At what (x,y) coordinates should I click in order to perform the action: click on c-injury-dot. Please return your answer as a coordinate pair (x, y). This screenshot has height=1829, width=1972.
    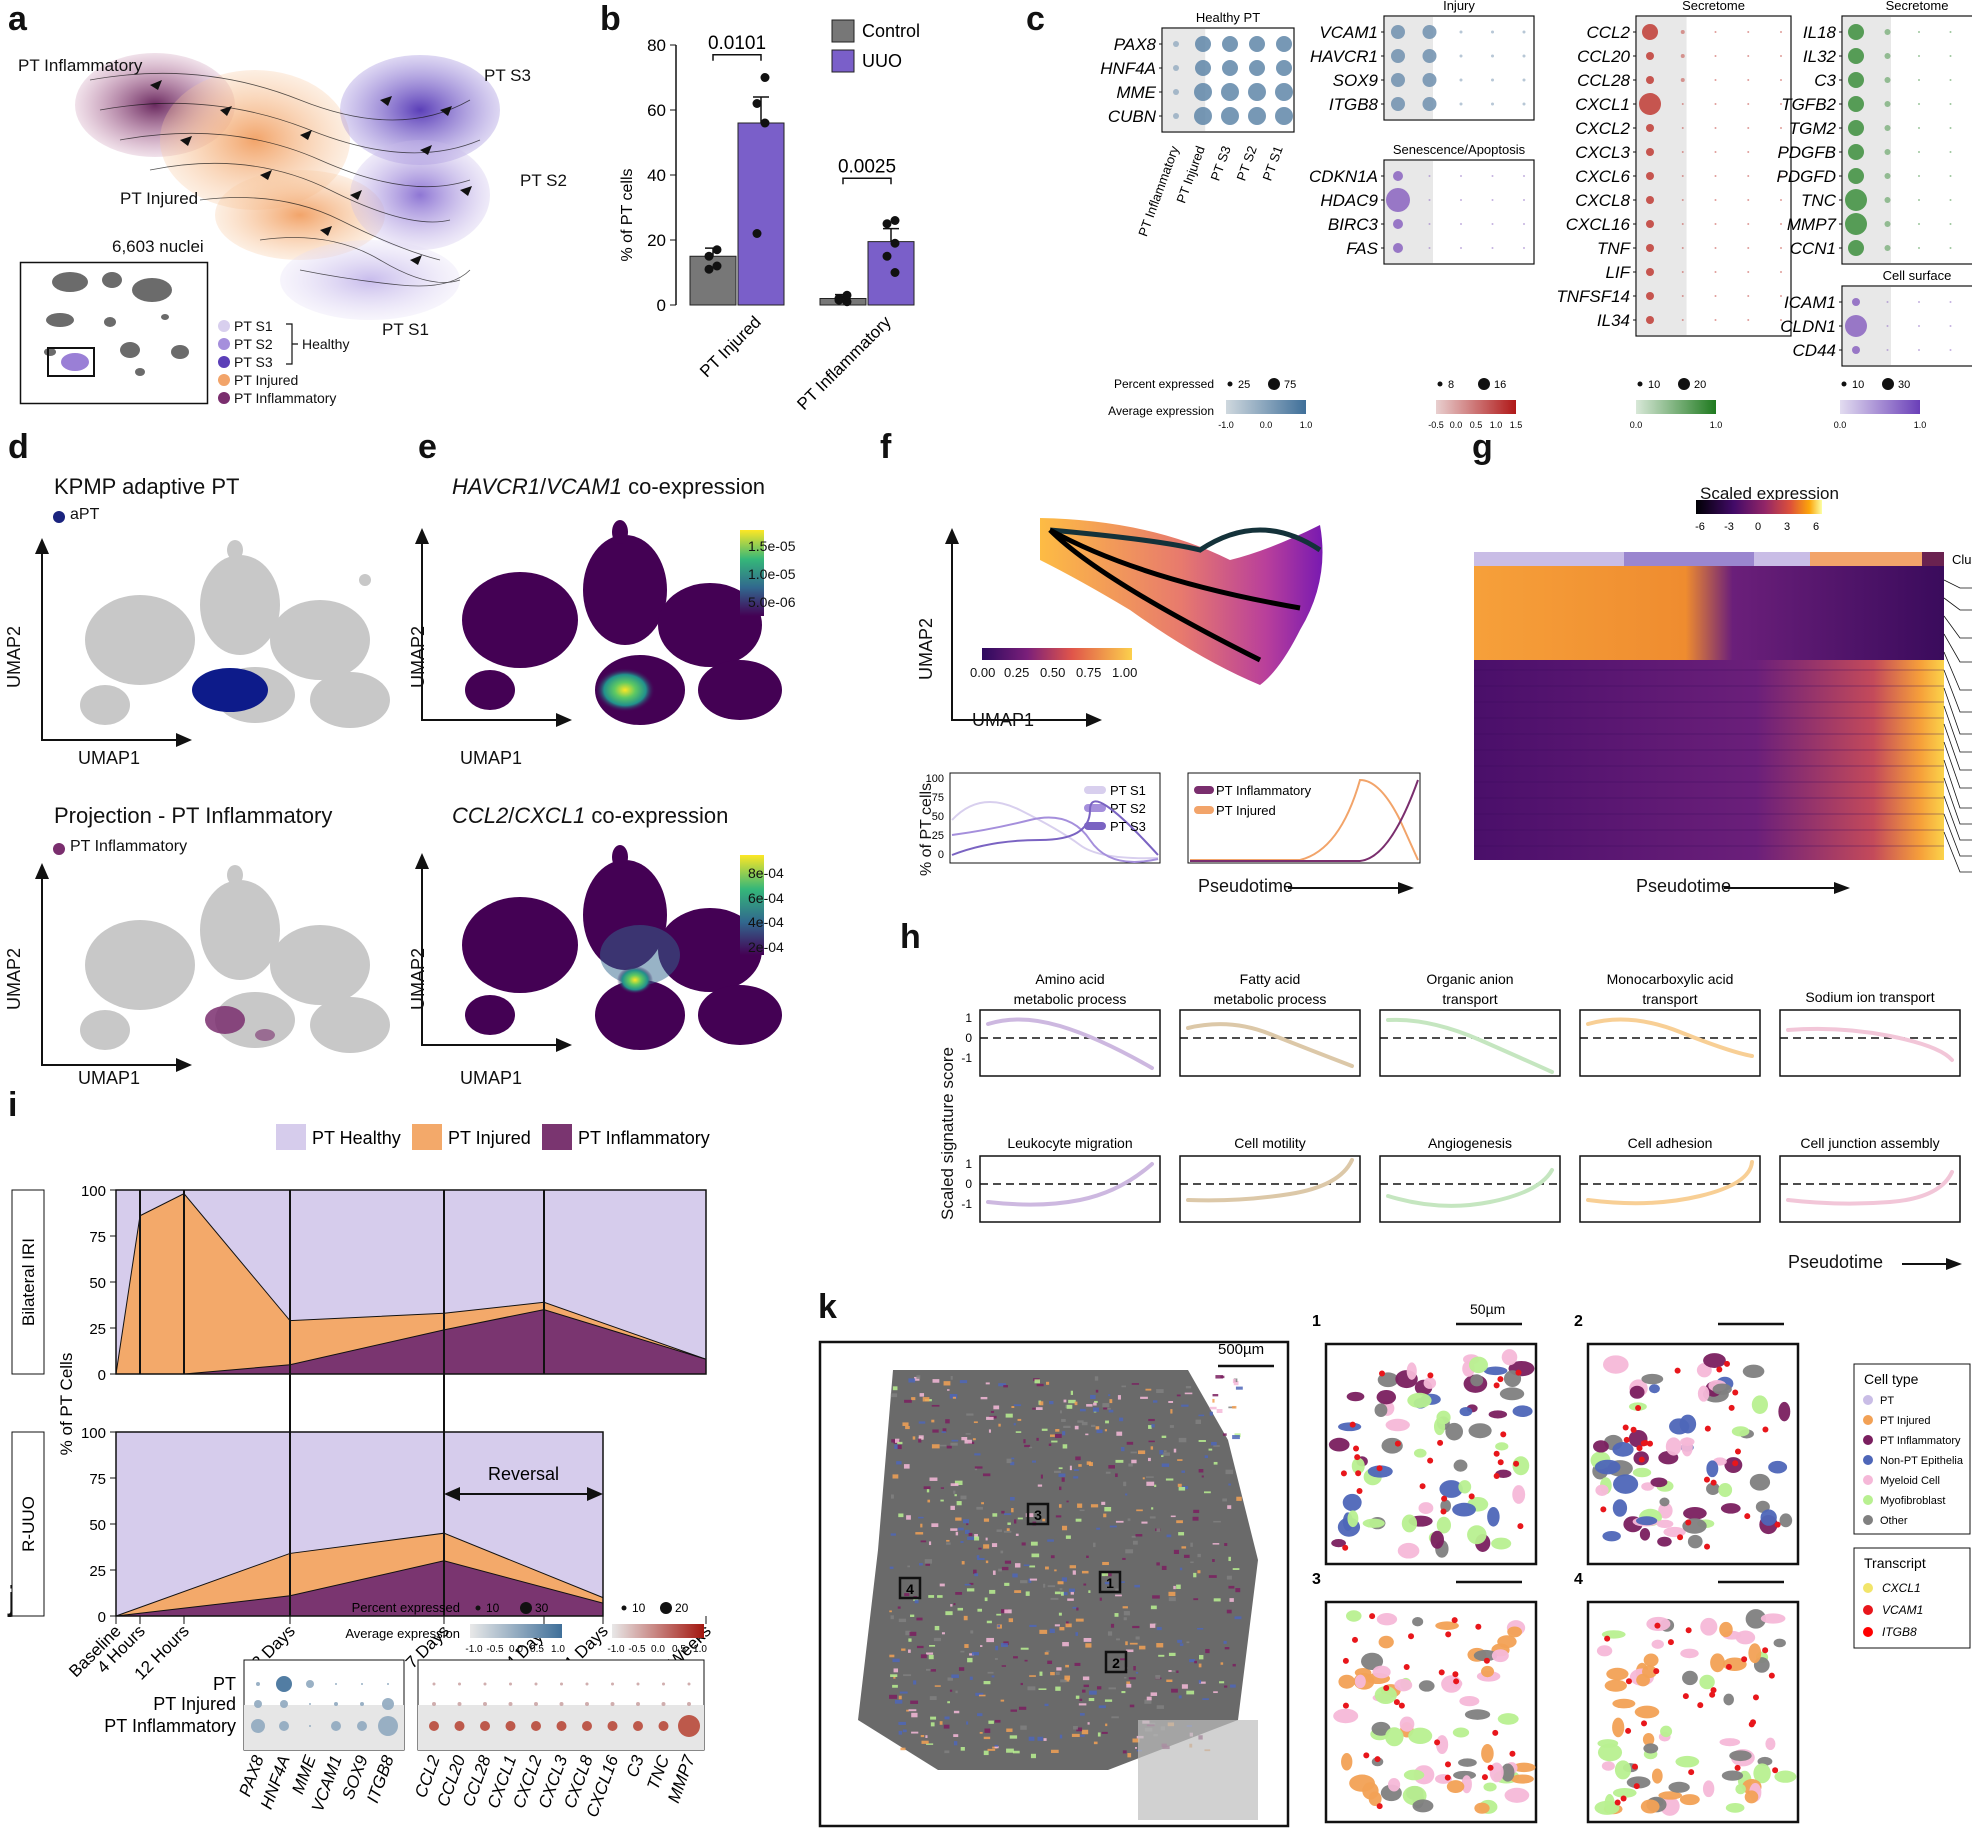
    Looking at the image, I should click on (1524, 56).